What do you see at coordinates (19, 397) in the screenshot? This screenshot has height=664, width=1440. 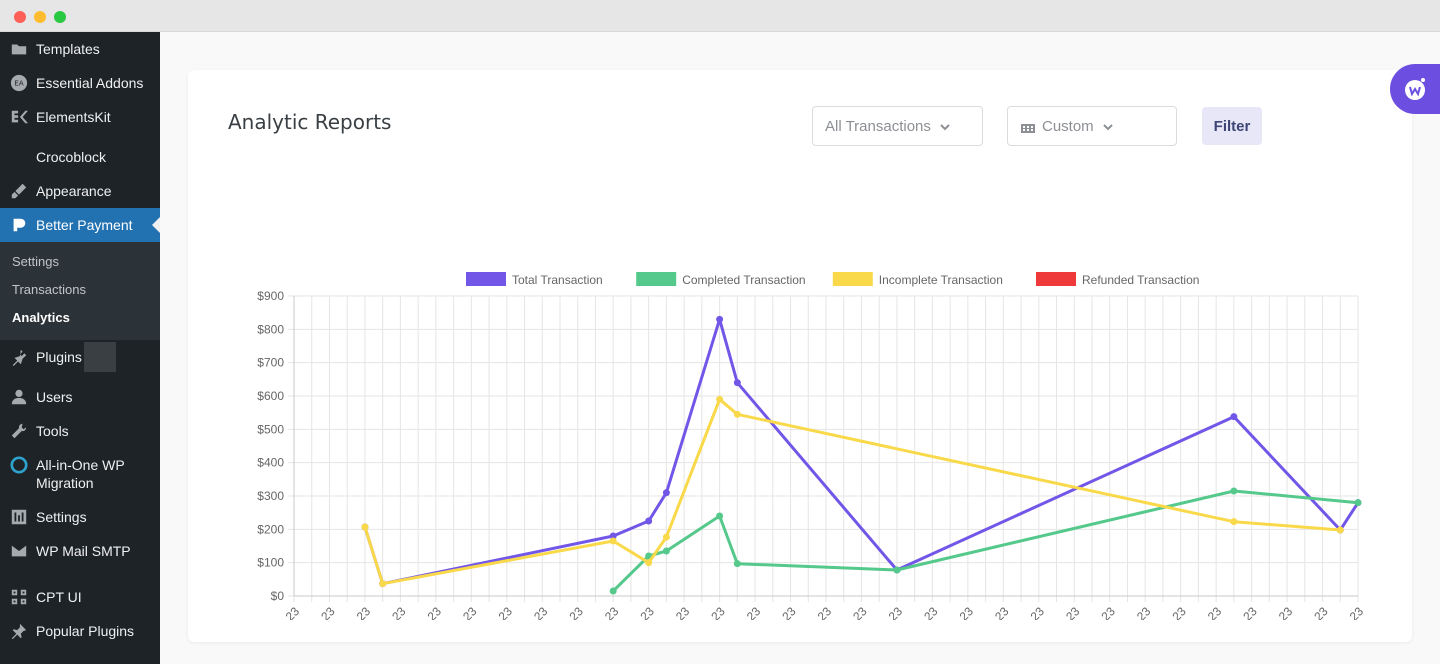 I see `user-icon` at bounding box center [19, 397].